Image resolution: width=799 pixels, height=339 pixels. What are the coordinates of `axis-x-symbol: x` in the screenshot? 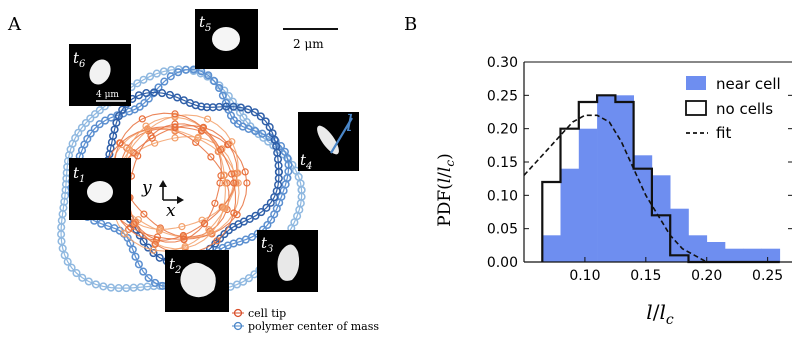 It's located at (171, 211).